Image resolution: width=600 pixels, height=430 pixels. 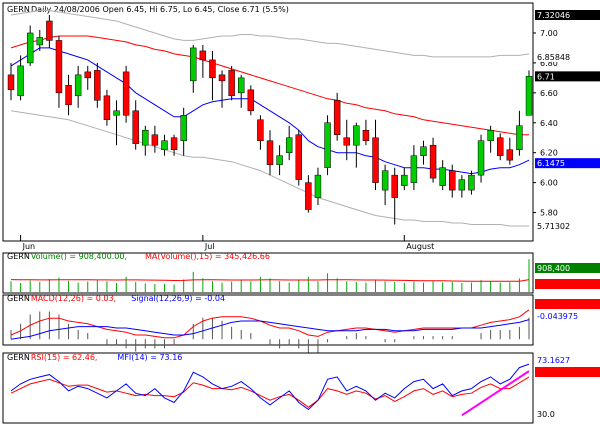 I want to click on rsi-line, so click(x=270, y=392).